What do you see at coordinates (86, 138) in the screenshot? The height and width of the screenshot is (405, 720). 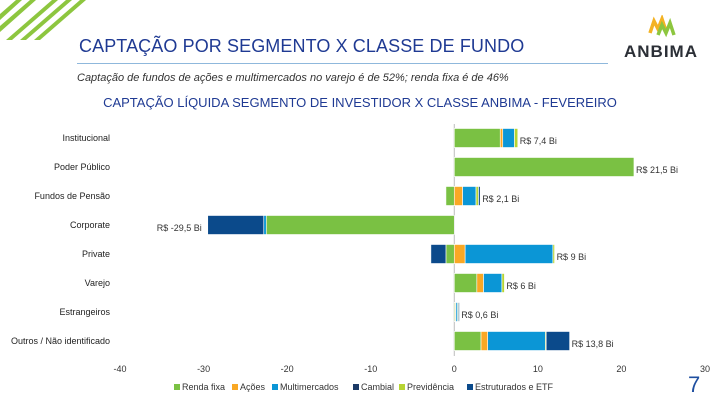 I see `category-label: Institucional` at bounding box center [86, 138].